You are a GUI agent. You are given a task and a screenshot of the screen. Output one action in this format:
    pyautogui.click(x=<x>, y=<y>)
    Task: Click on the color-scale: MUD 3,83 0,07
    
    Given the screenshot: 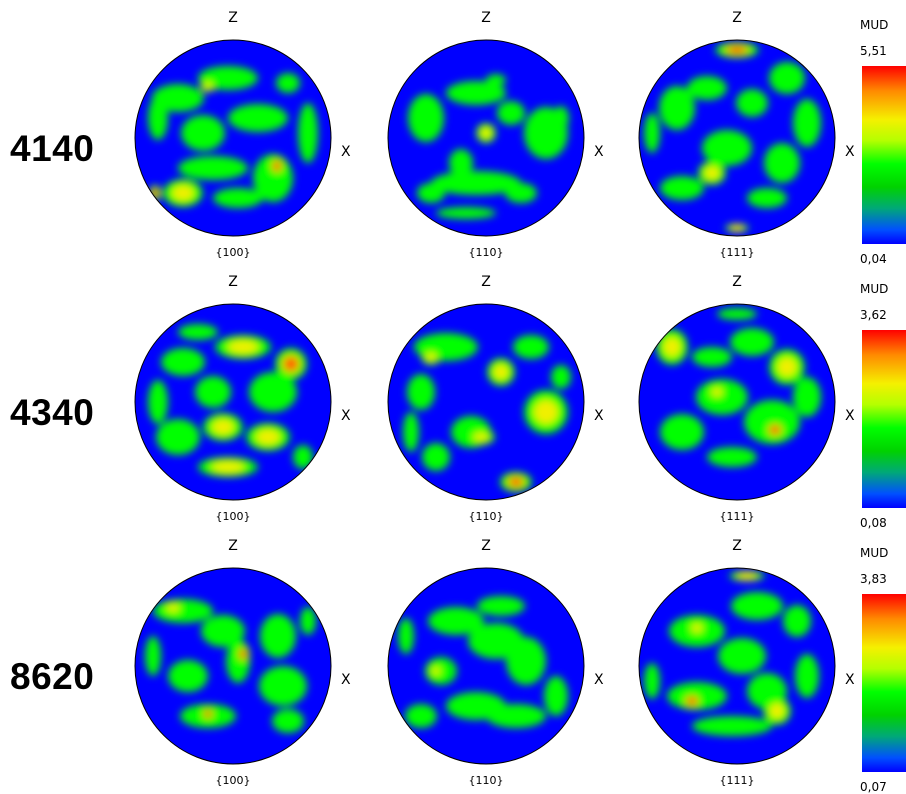 What is the action you would take?
    pyautogui.click(x=883, y=661)
    